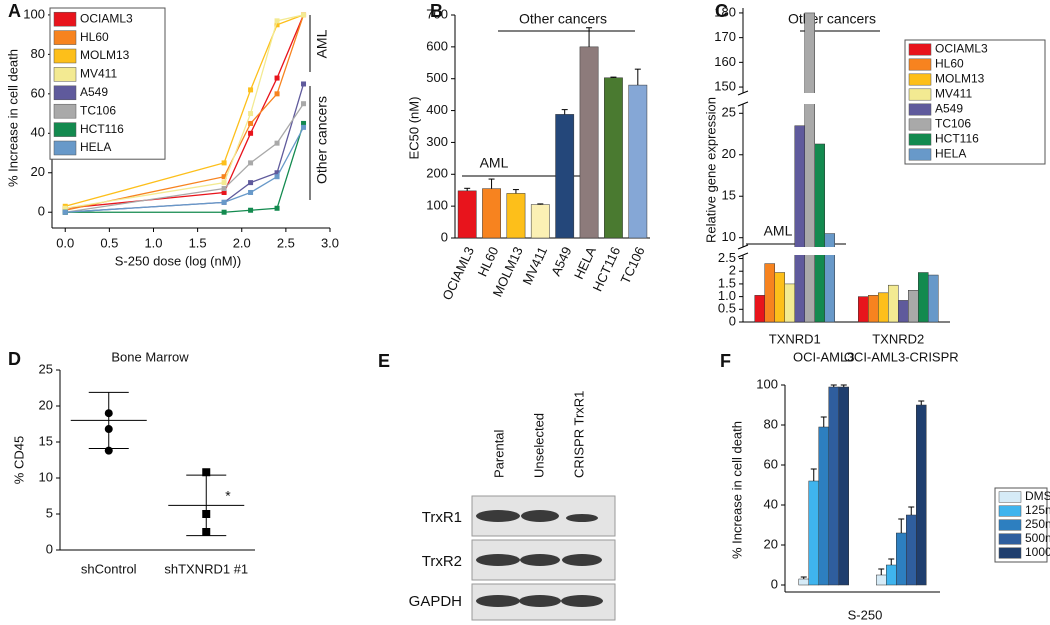  What do you see at coordinates (94, 37) in the screenshot?
I see `legend-label: HL60` at bounding box center [94, 37].